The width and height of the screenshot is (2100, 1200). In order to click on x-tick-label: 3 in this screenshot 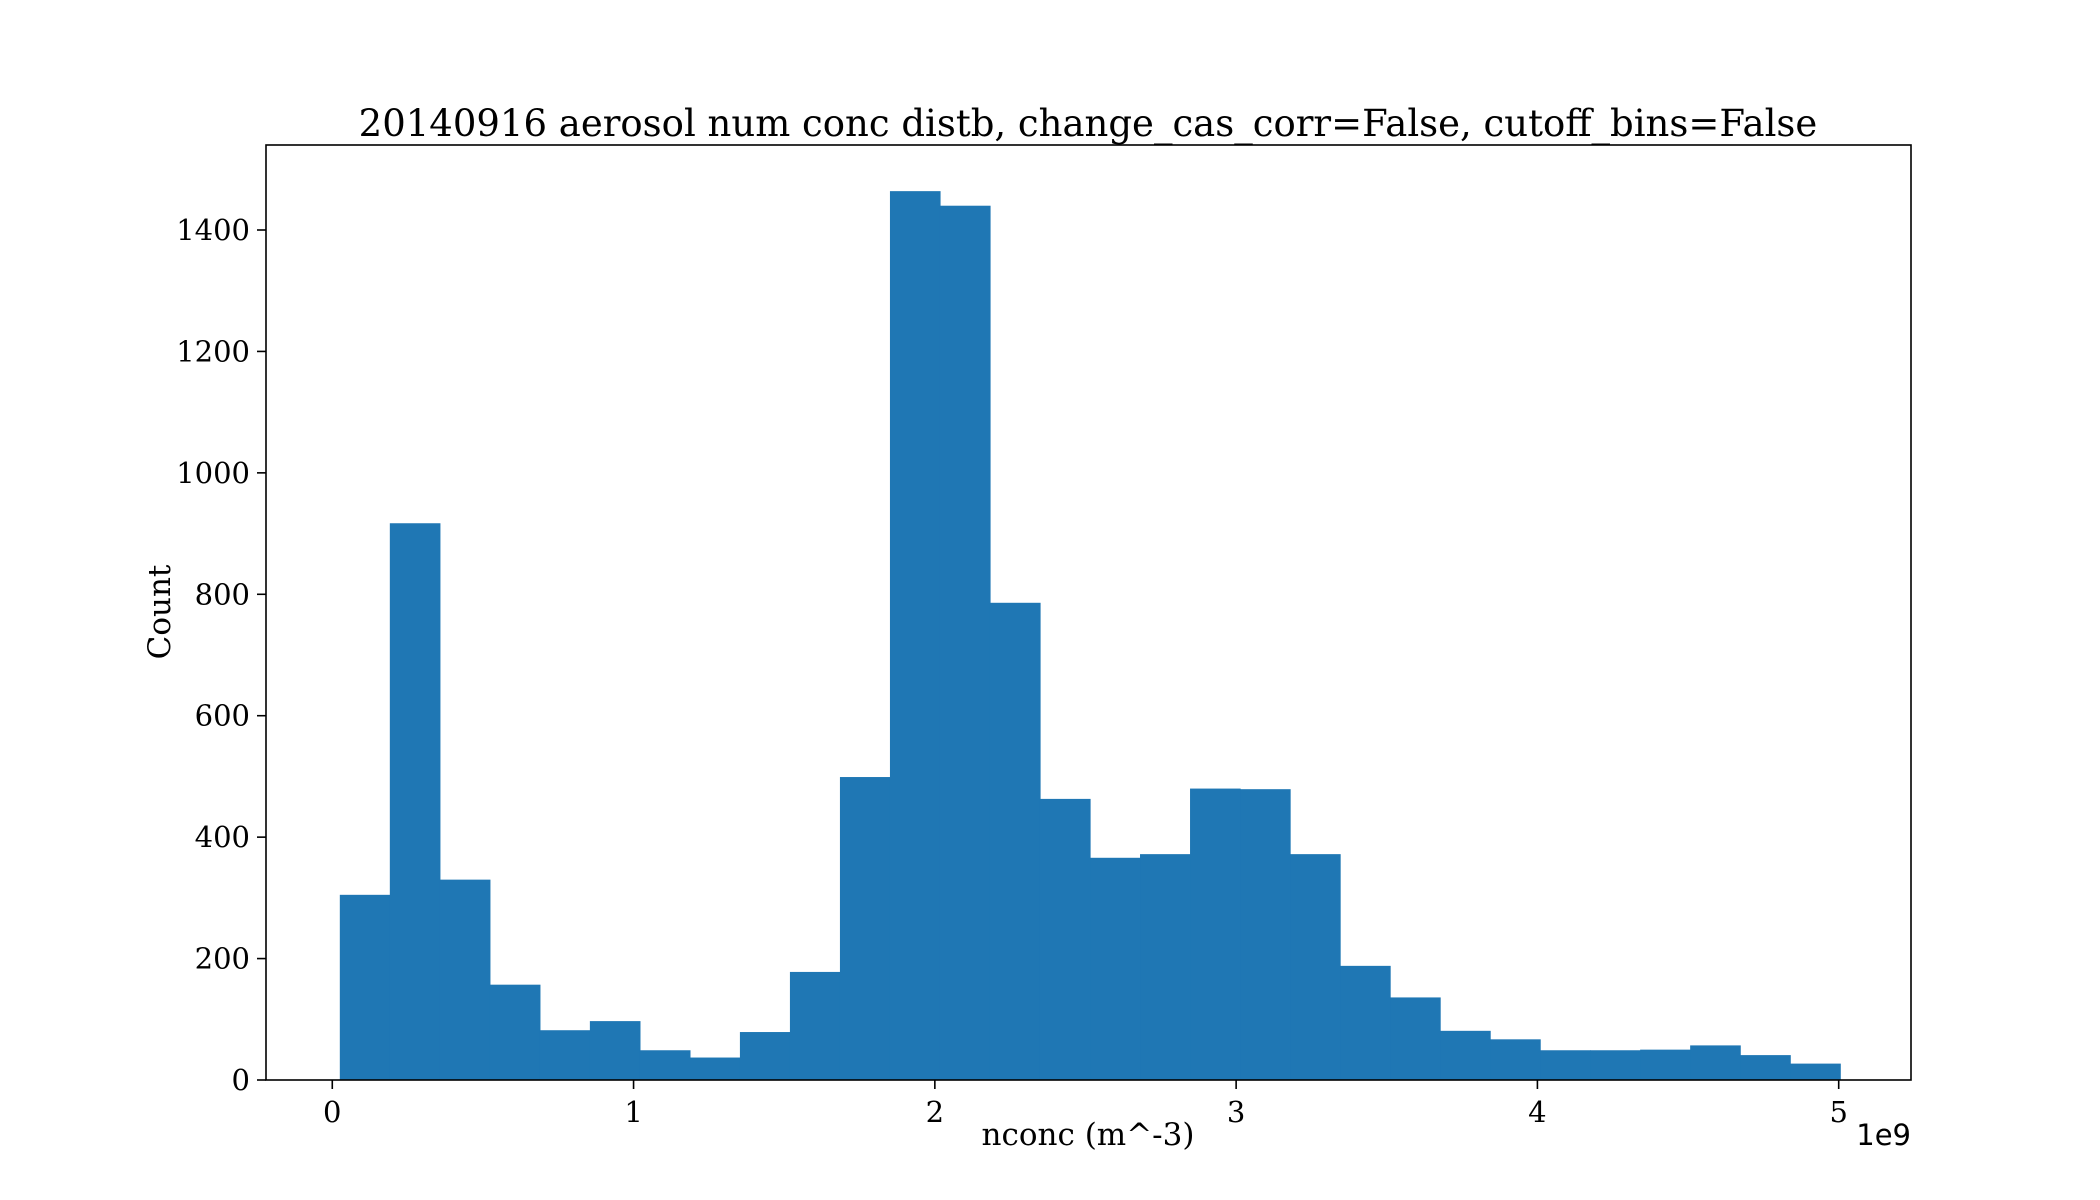, I will do `click(1236, 1112)`.